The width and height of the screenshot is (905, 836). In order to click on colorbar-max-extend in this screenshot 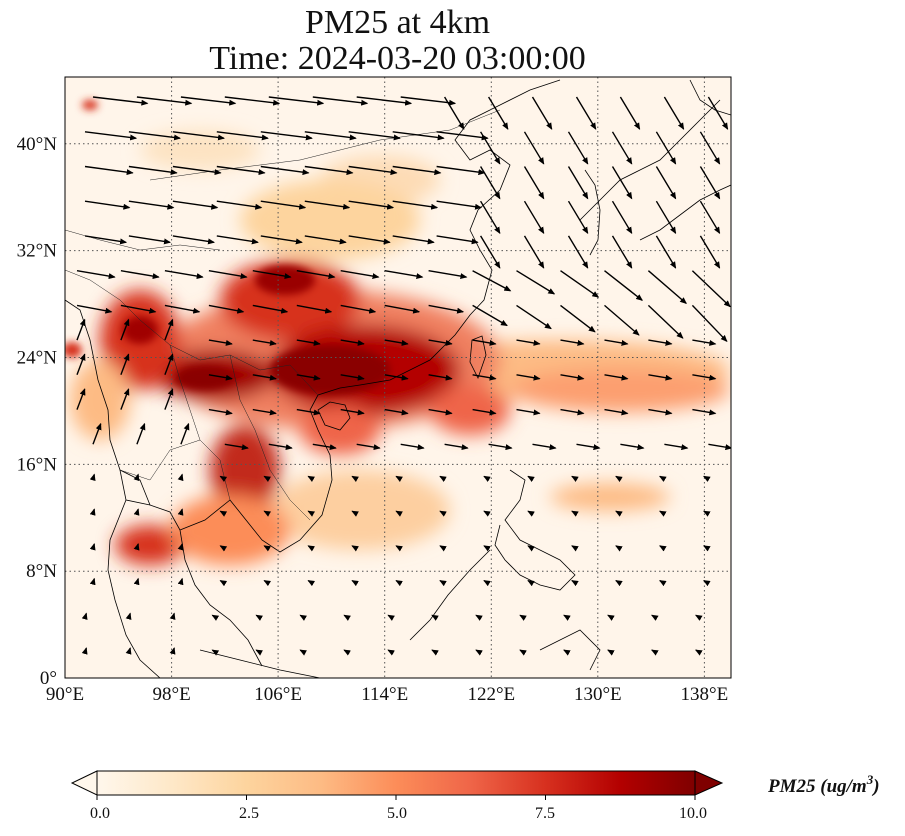, I will do `click(709, 783)`.